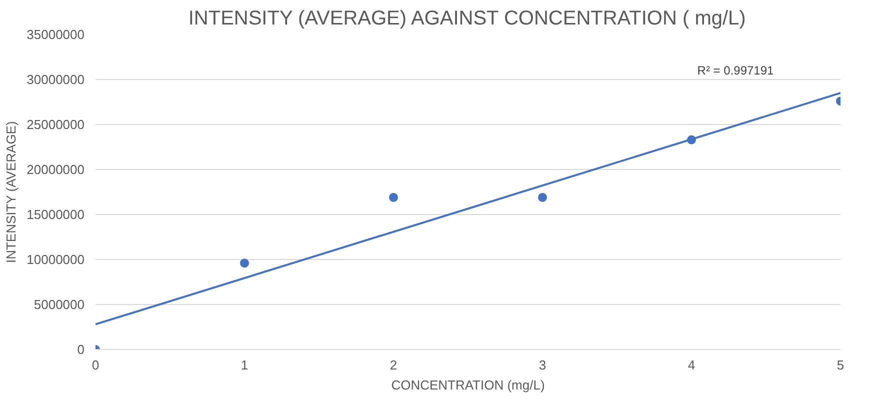 The width and height of the screenshot is (894, 402). I want to click on y-tick-label: 10000000, so click(55, 259).